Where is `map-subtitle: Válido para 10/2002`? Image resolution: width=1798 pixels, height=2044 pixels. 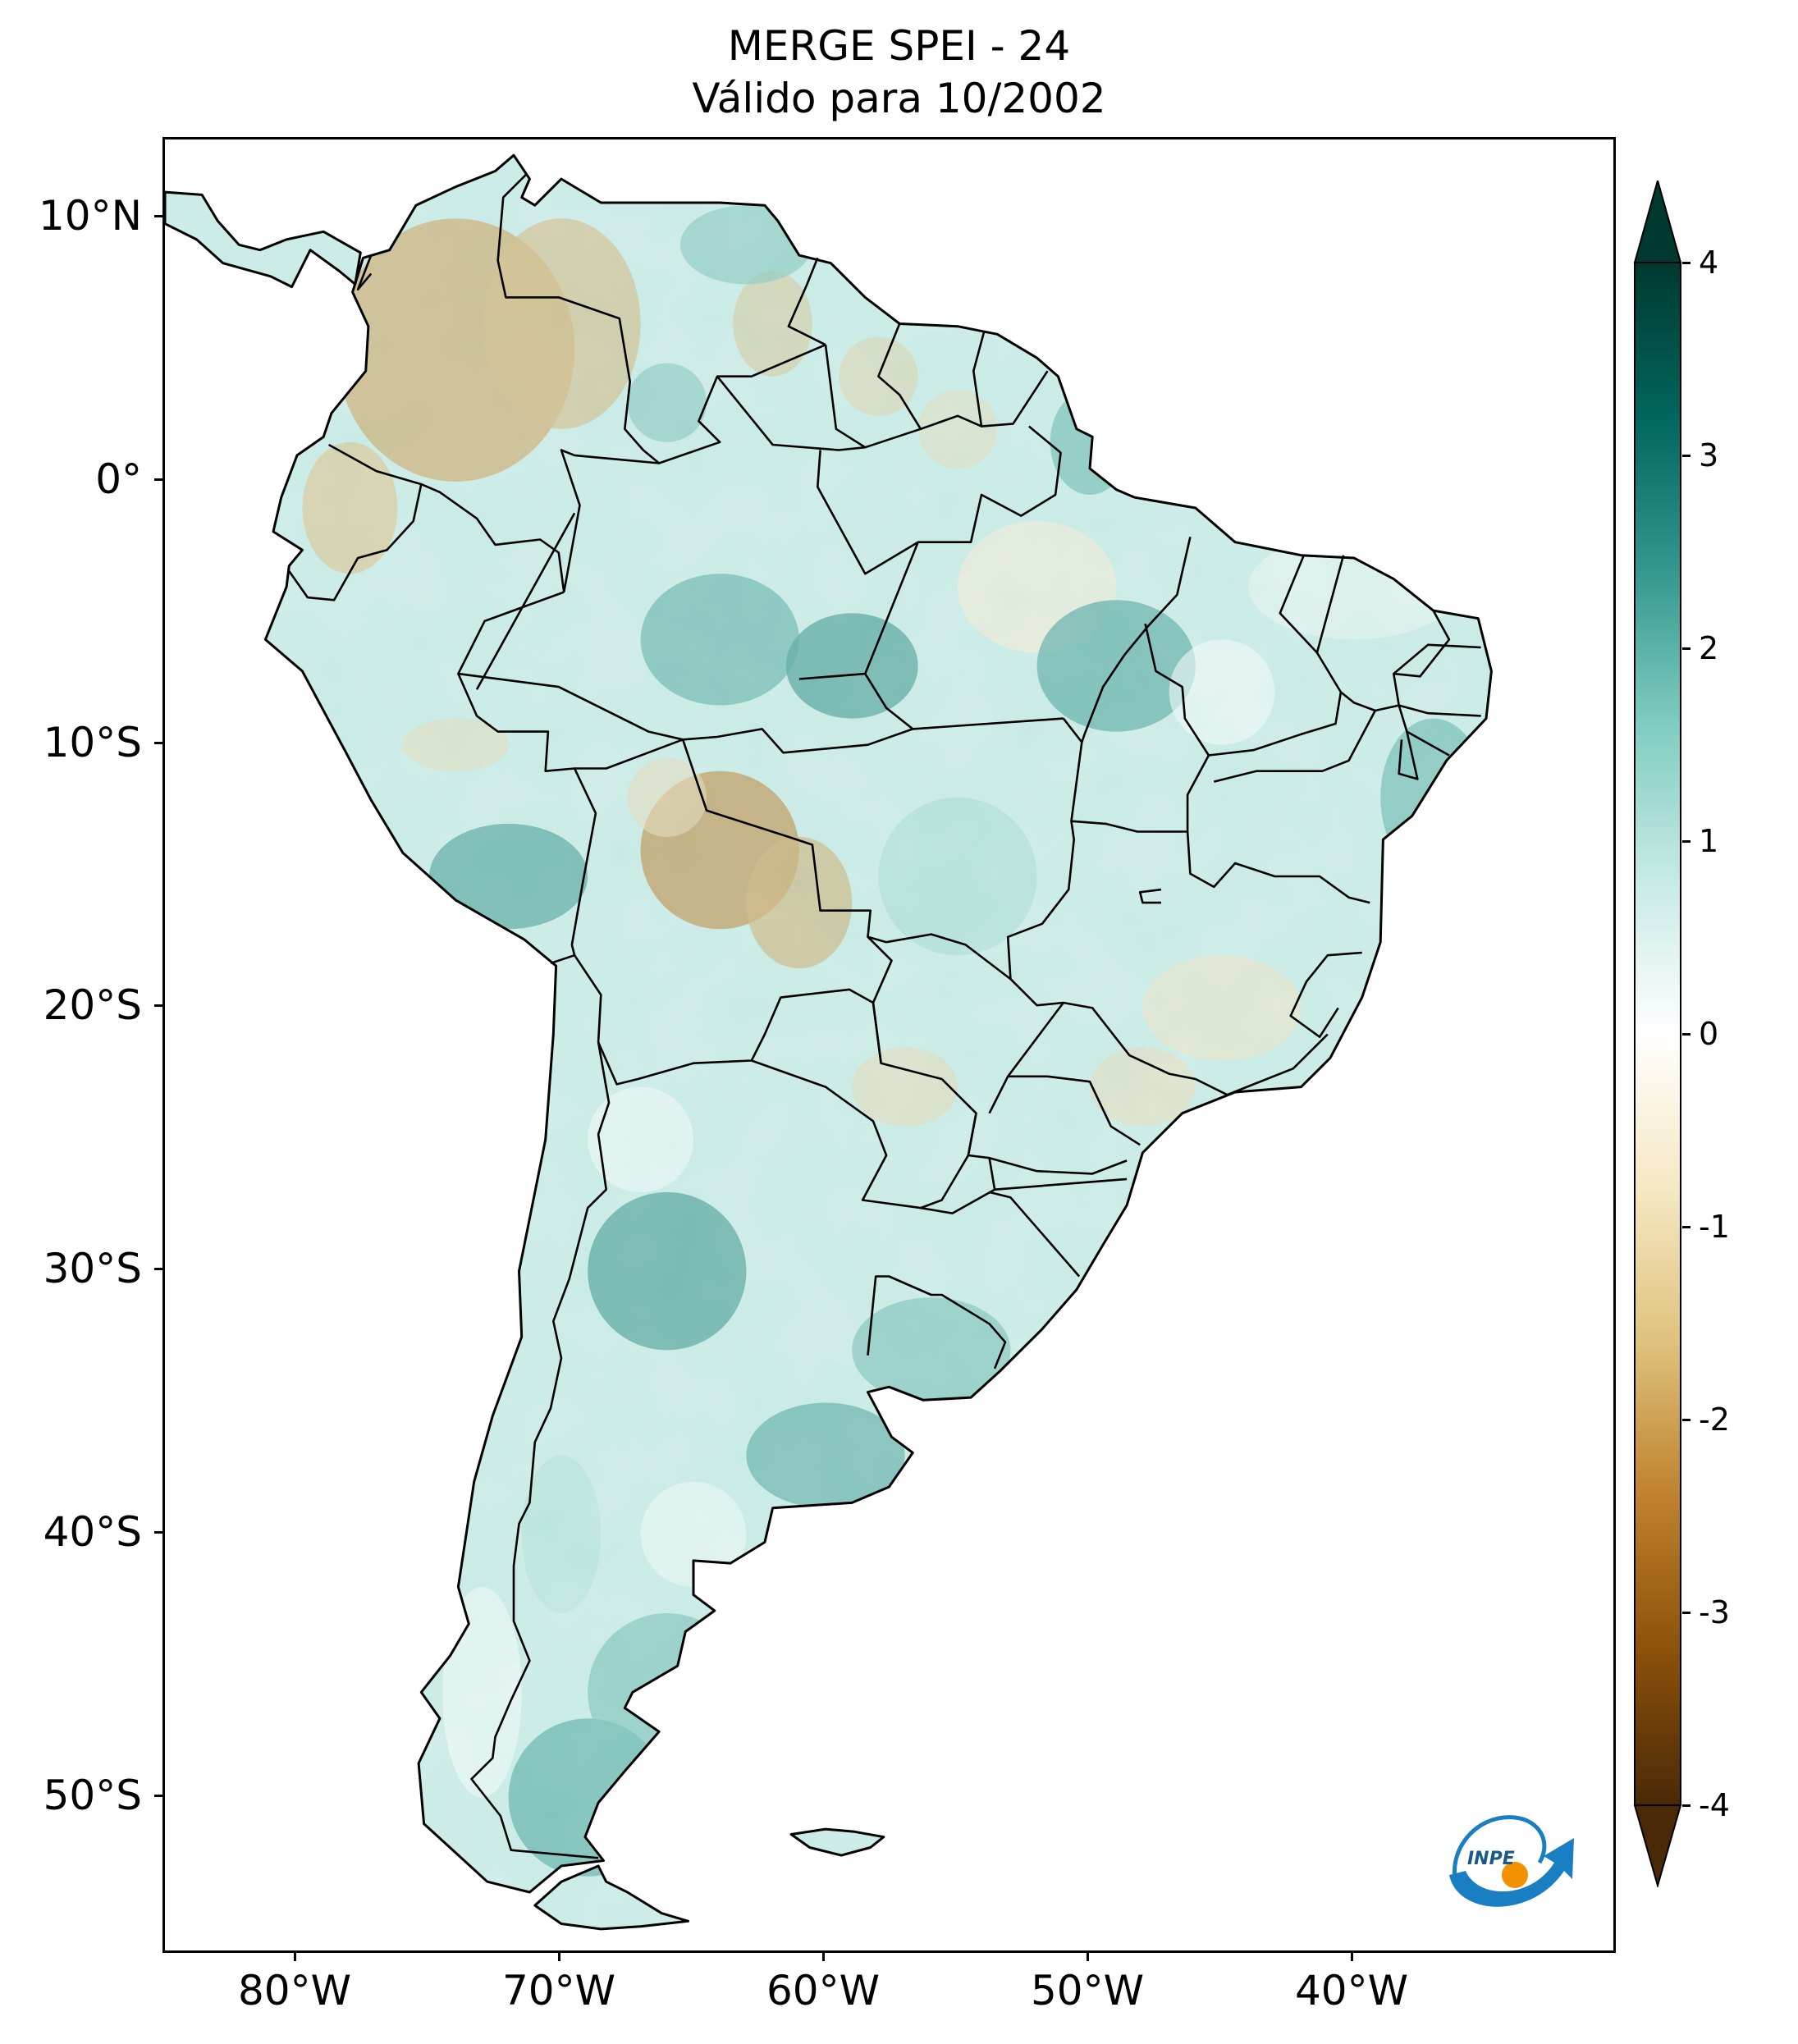 map-subtitle: Válido para 10/2002 is located at coordinates (899, 98).